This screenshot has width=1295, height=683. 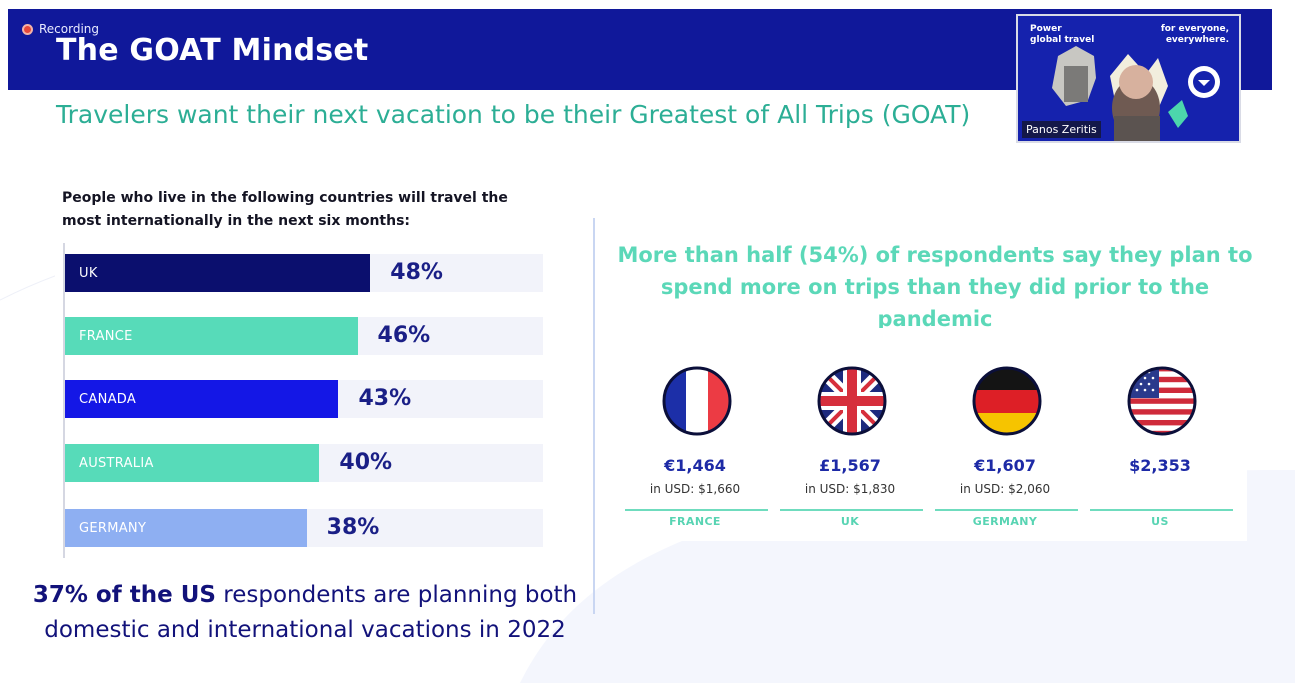 What do you see at coordinates (1005, 521) in the screenshot?
I see `country-germany: GERMANY` at bounding box center [1005, 521].